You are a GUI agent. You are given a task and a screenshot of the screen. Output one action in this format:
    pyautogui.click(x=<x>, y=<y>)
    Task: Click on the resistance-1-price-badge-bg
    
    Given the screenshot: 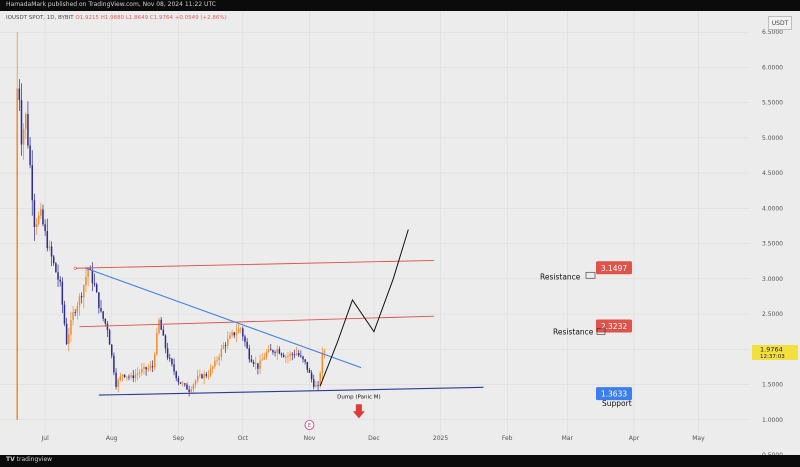 What is the action you would take?
    pyautogui.click(x=614, y=268)
    